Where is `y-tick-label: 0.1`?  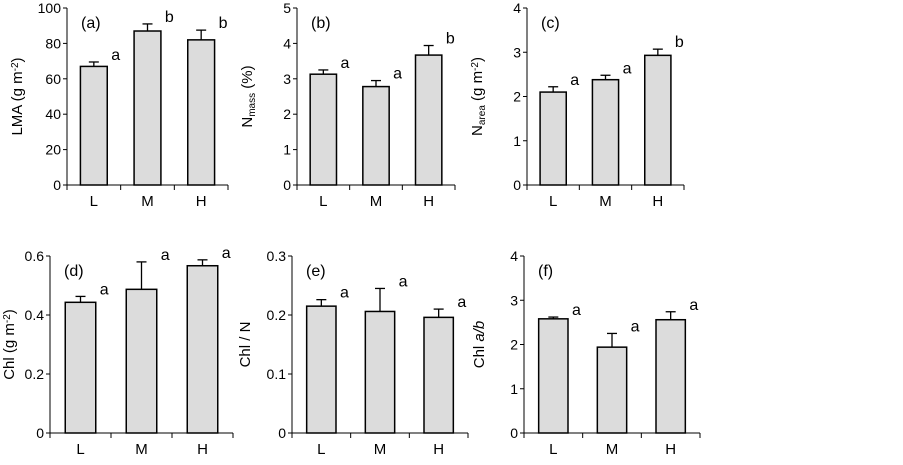 y-tick-label: 0.1 is located at coordinates (277, 374).